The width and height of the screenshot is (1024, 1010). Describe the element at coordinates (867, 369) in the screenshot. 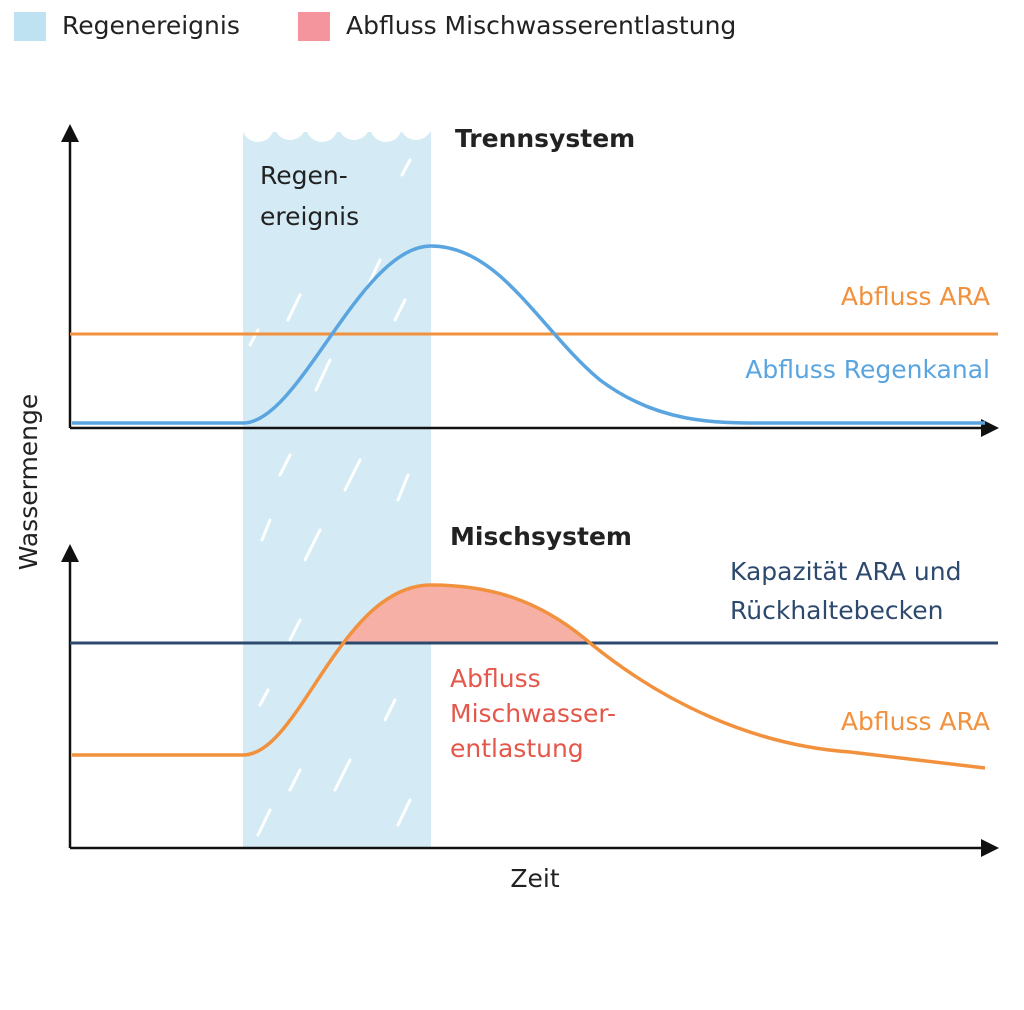

I see `curve-label: Abfluss Regenkanal` at that location.